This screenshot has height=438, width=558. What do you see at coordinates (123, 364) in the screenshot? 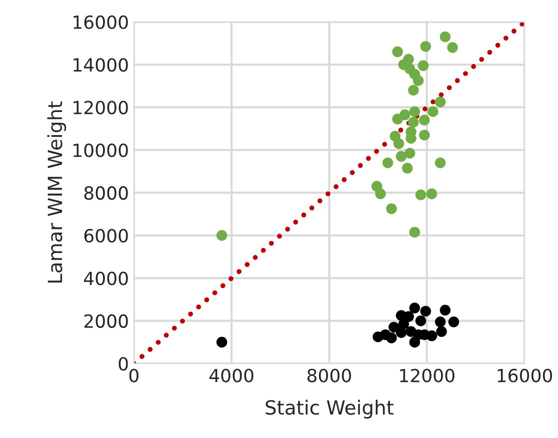
I see `y-tick-label: 0` at bounding box center [123, 364].